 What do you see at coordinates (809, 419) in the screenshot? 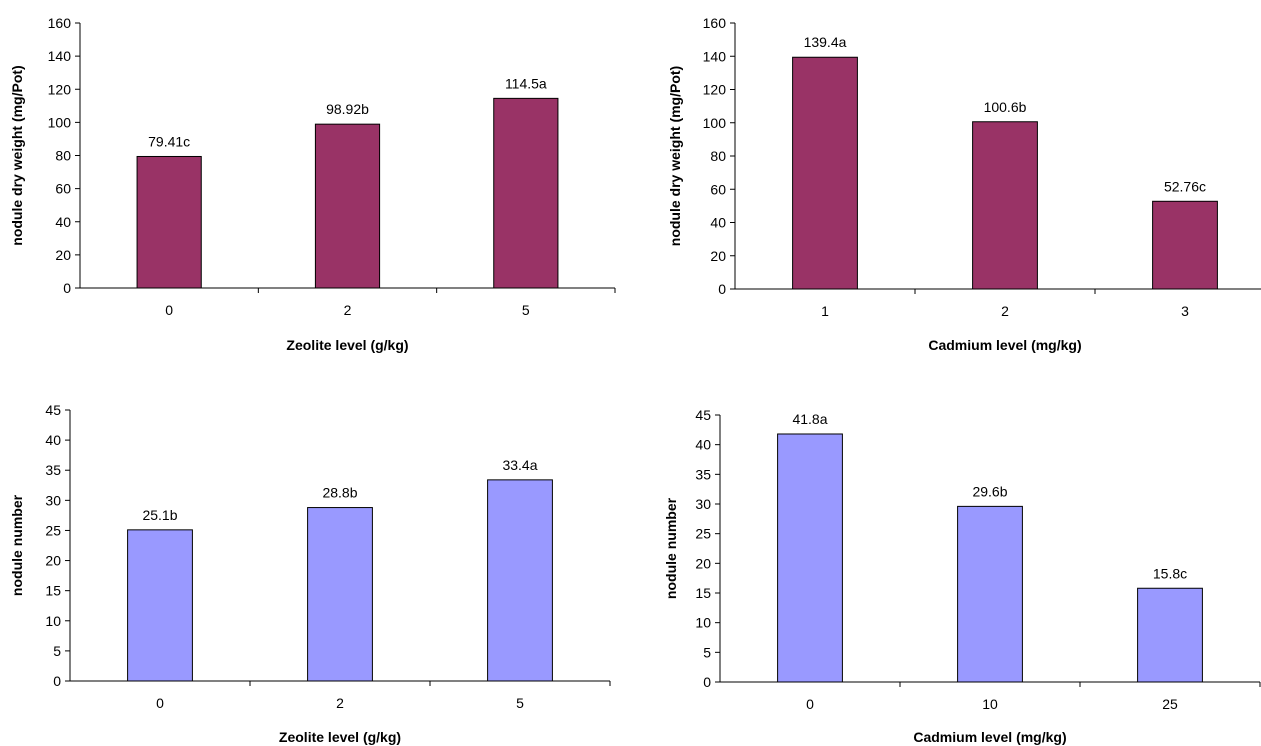
I see `data-label: 41.8a` at bounding box center [809, 419].